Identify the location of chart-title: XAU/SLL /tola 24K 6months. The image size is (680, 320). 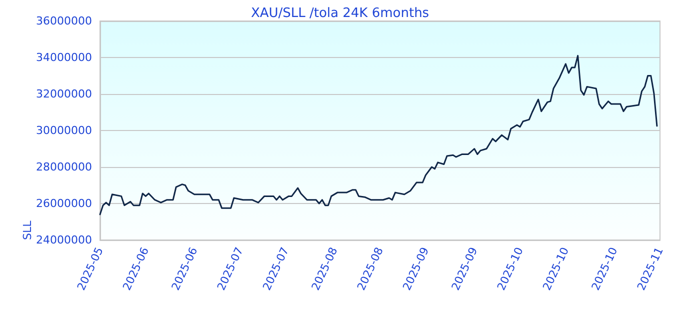
(340, 13).